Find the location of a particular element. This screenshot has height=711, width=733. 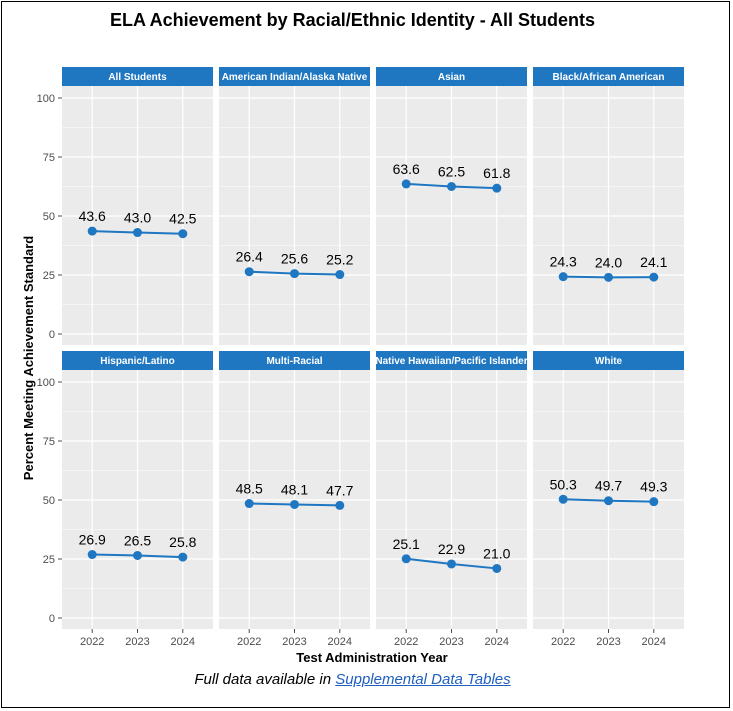

facet-panel: Multi-Racial 48.5 48.1 47.7 2022 2023 2024 is located at coordinates (294, 499).